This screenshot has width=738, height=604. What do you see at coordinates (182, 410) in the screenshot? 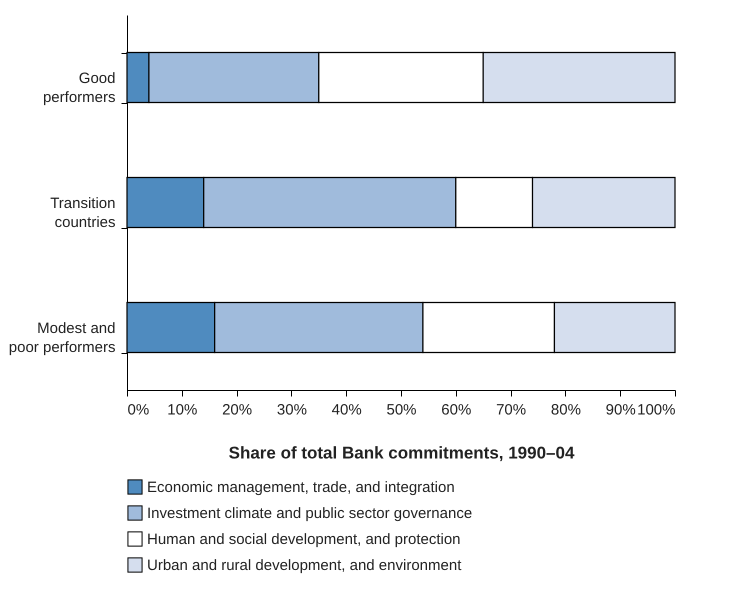
I see `x-tick-label: 10%` at bounding box center [182, 410].